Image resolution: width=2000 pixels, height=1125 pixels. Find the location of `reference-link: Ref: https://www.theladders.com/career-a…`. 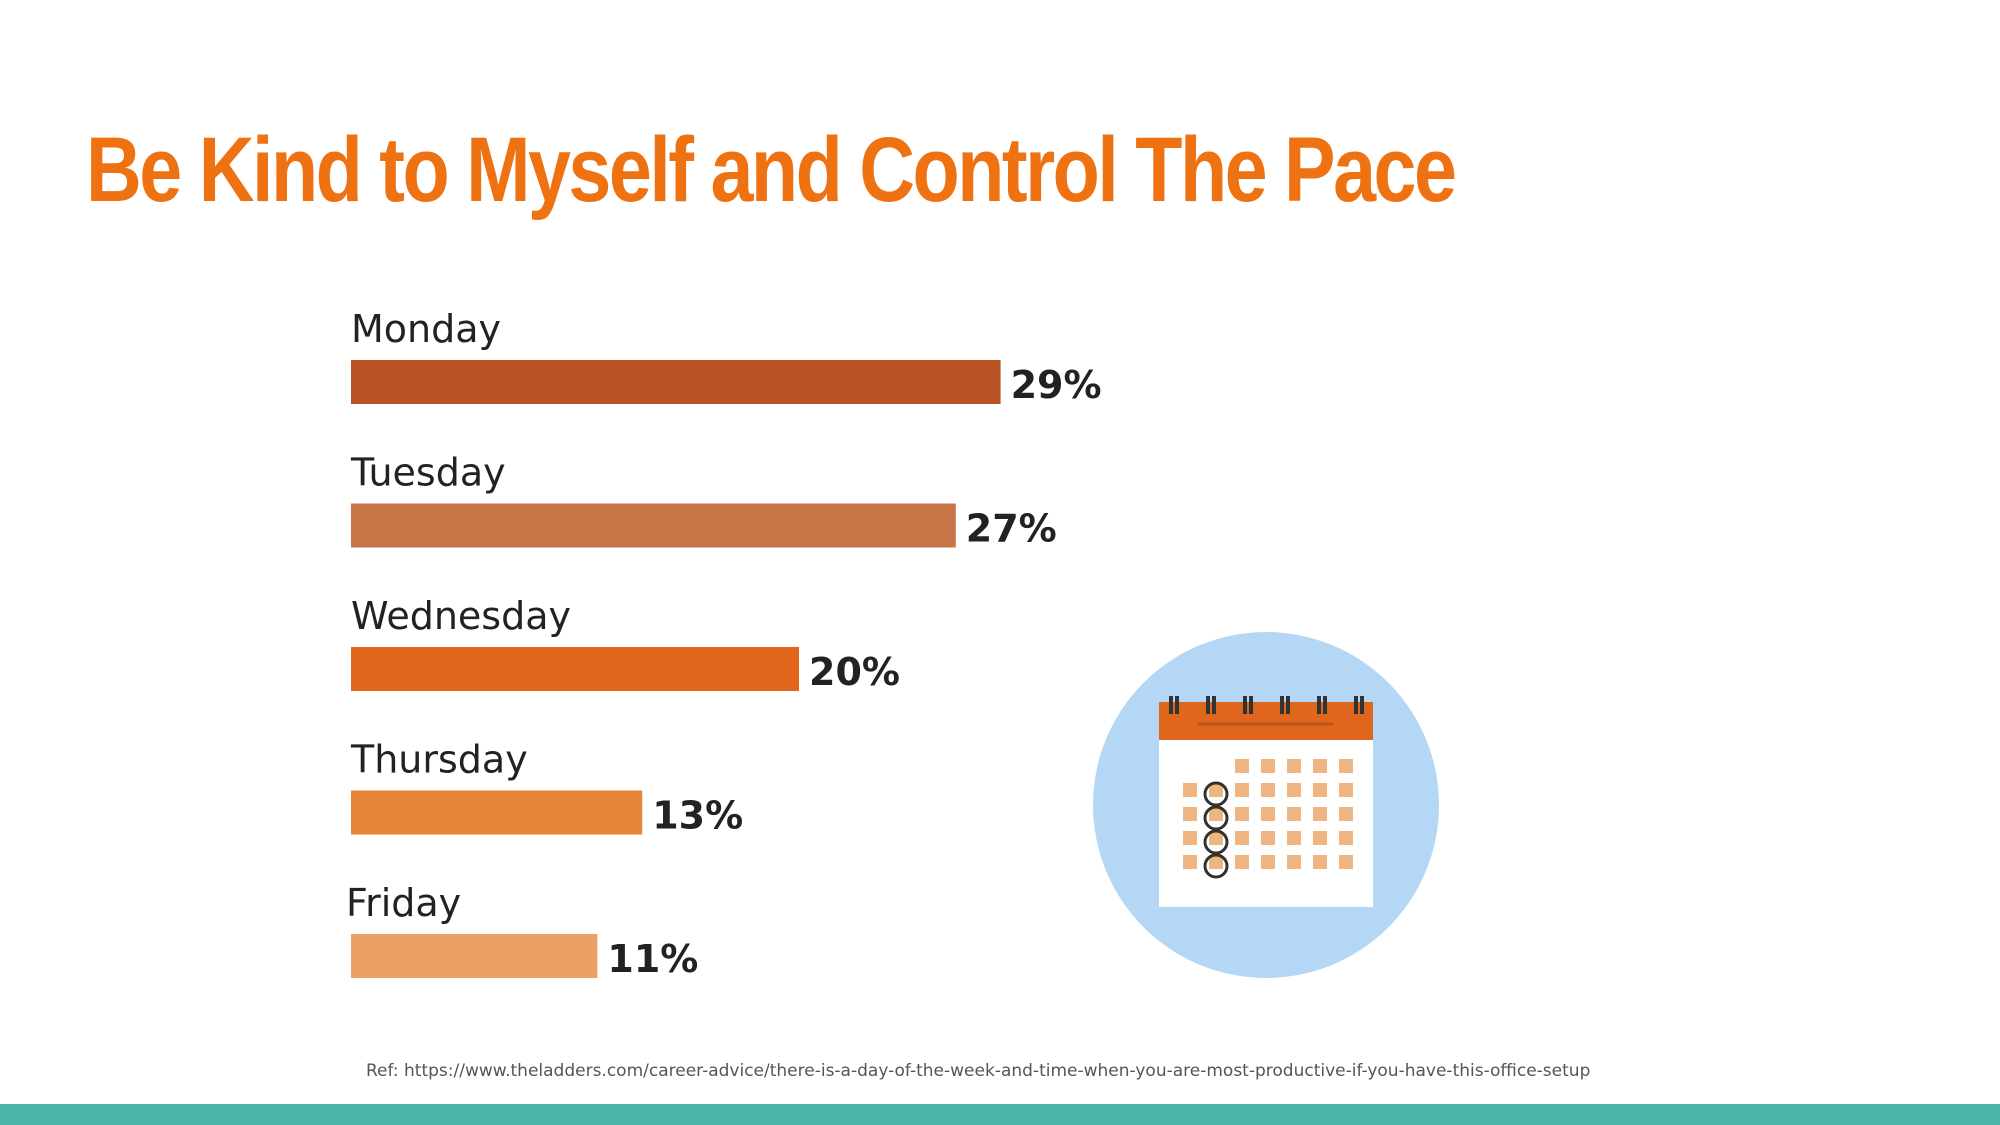

reference-link: Ref: https://www.theladders.com/career-a… is located at coordinates (978, 1071).